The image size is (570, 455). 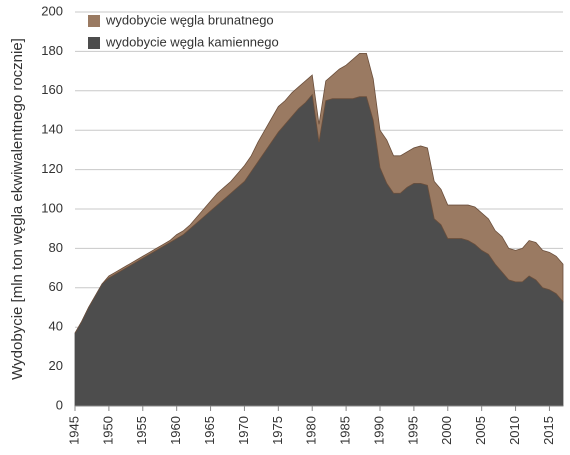 I want to click on y-tick-label: 200, so click(x=52, y=10).